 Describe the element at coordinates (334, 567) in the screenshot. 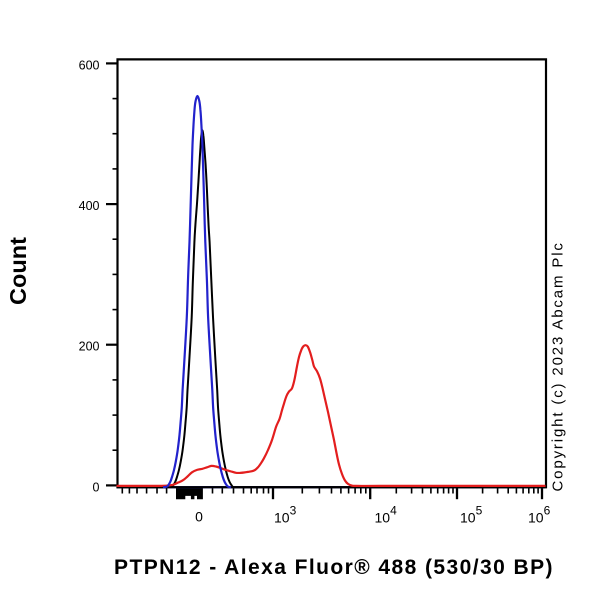

I see `svg-text:PTPN12 - Alexa Fluor® 488 (530: PTPN12 - Alexa Fluor® 488 (530/30 BP)` at that location.